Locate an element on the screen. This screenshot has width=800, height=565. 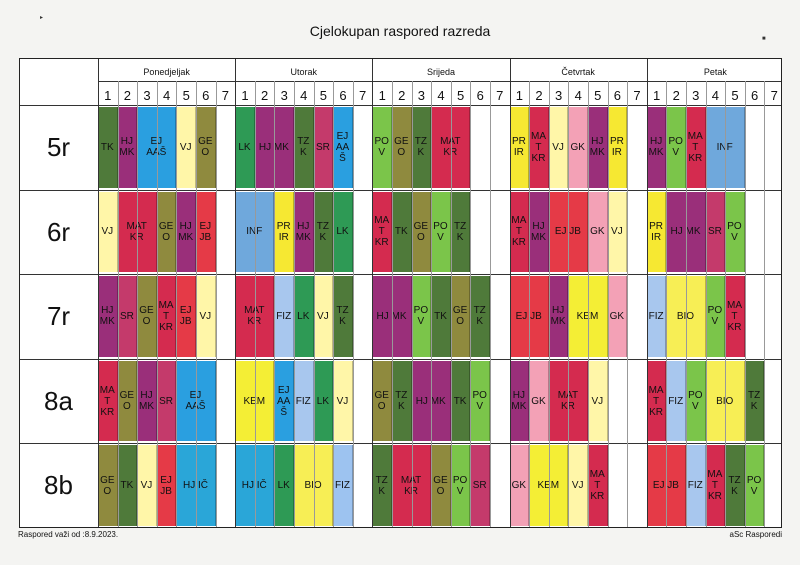
lesson-cell: BIO is located at coordinates (686, 316).